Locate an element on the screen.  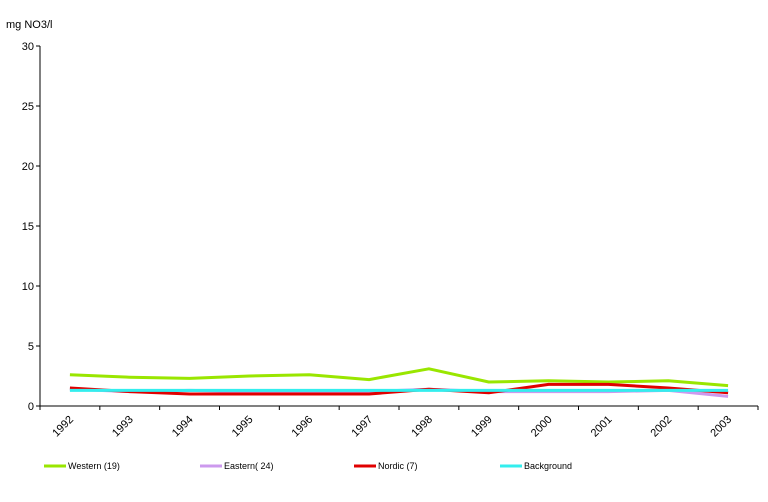
y-tick-label: 0 is located at coordinates (31, 407).